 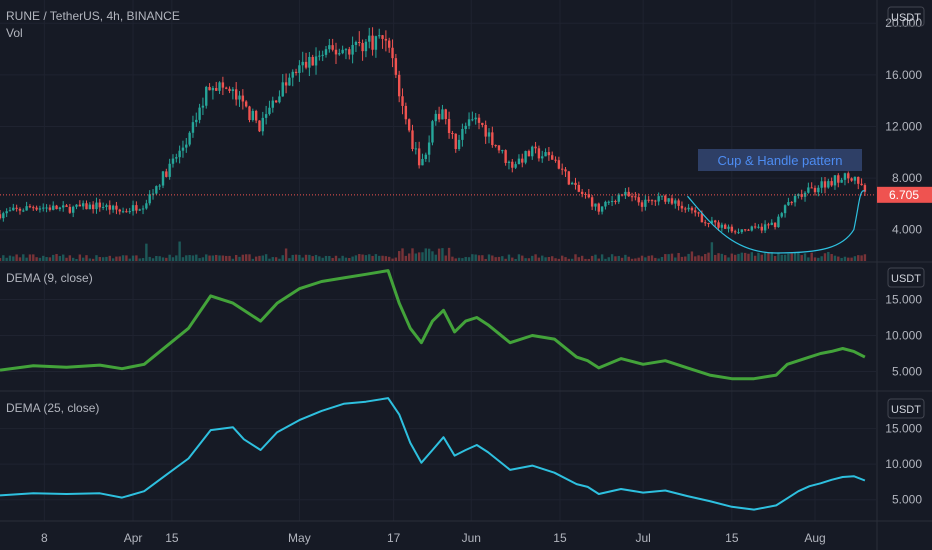 What do you see at coordinates (903, 75) in the screenshot?
I see `y-tick-label: 16.000` at bounding box center [903, 75].